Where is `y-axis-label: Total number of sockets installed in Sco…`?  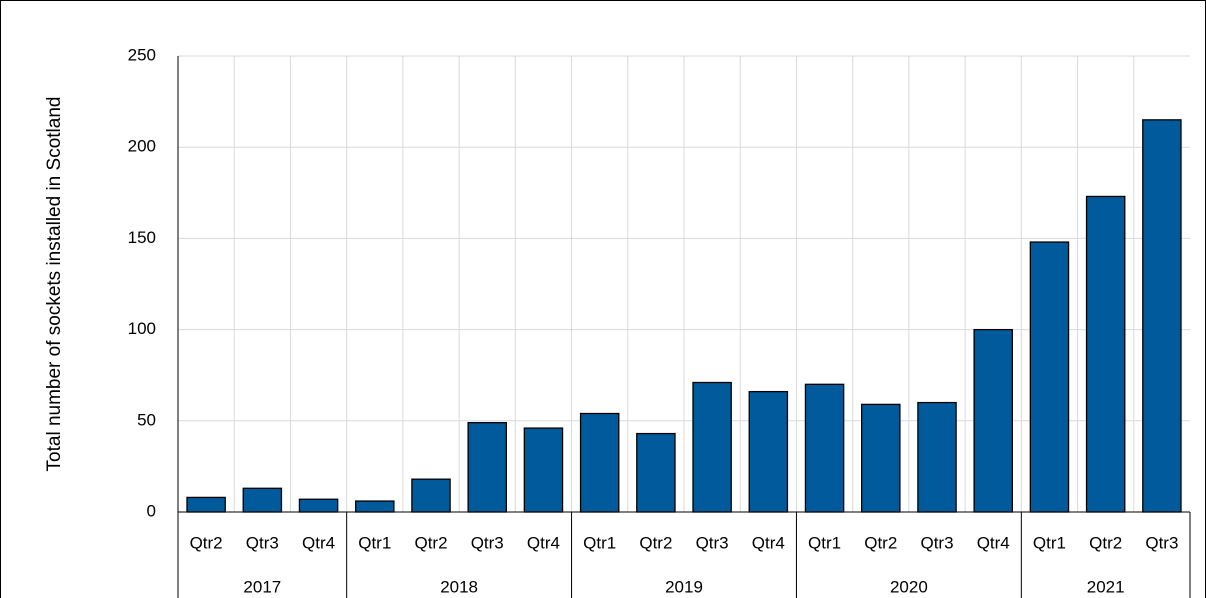 y-axis-label: Total number of sockets installed in Sco… is located at coordinates (54, 284).